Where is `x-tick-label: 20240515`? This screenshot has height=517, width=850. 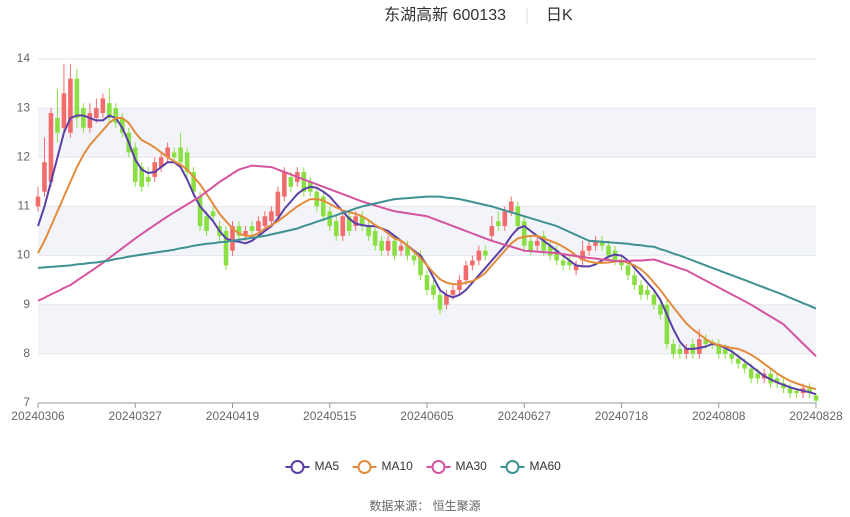
x-tick-label: 20240515 is located at coordinates (330, 416).